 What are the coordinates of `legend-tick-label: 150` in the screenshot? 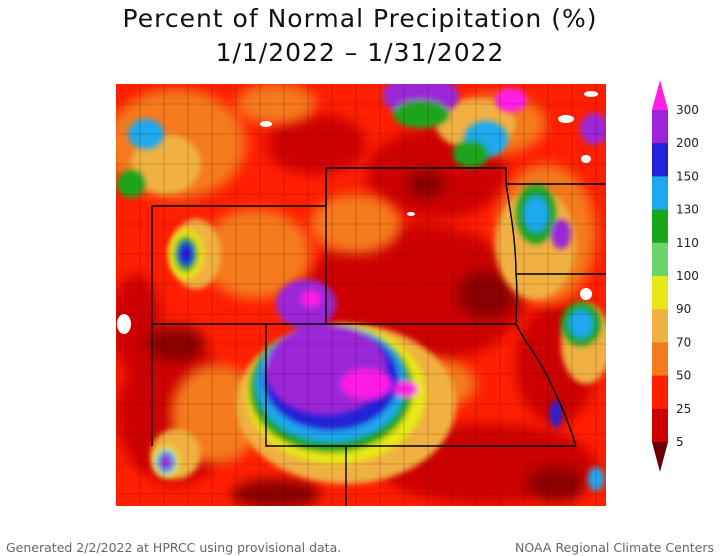 It's located at (687, 176).